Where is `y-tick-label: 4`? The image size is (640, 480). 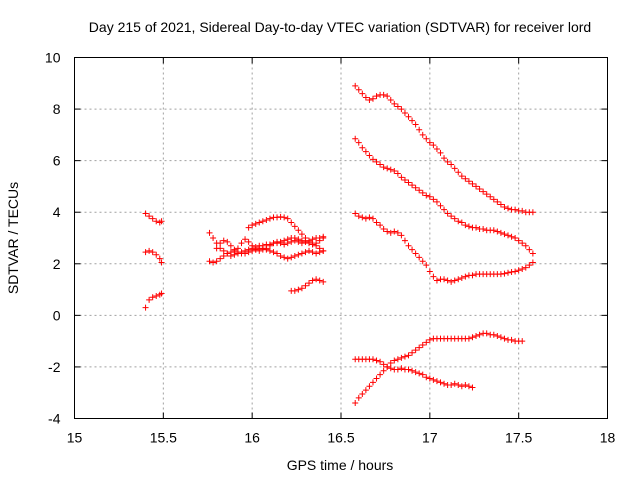
y-tick-label: 4 is located at coordinates (57, 212).